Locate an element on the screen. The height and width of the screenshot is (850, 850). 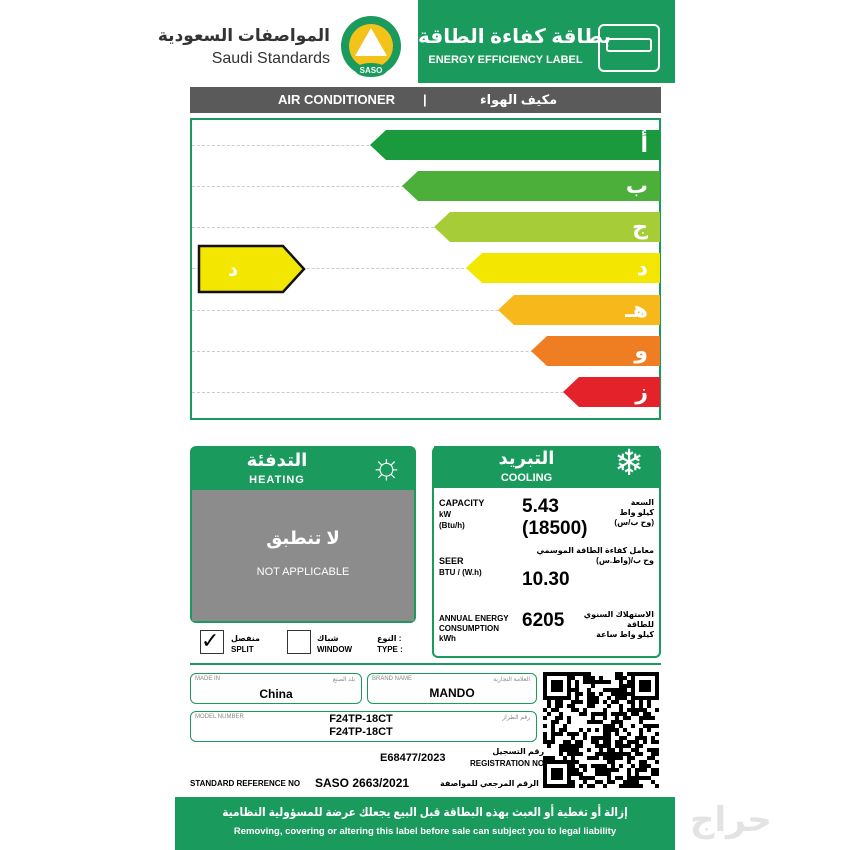
split-checkbox: ✓ is located at coordinates (212, 642).